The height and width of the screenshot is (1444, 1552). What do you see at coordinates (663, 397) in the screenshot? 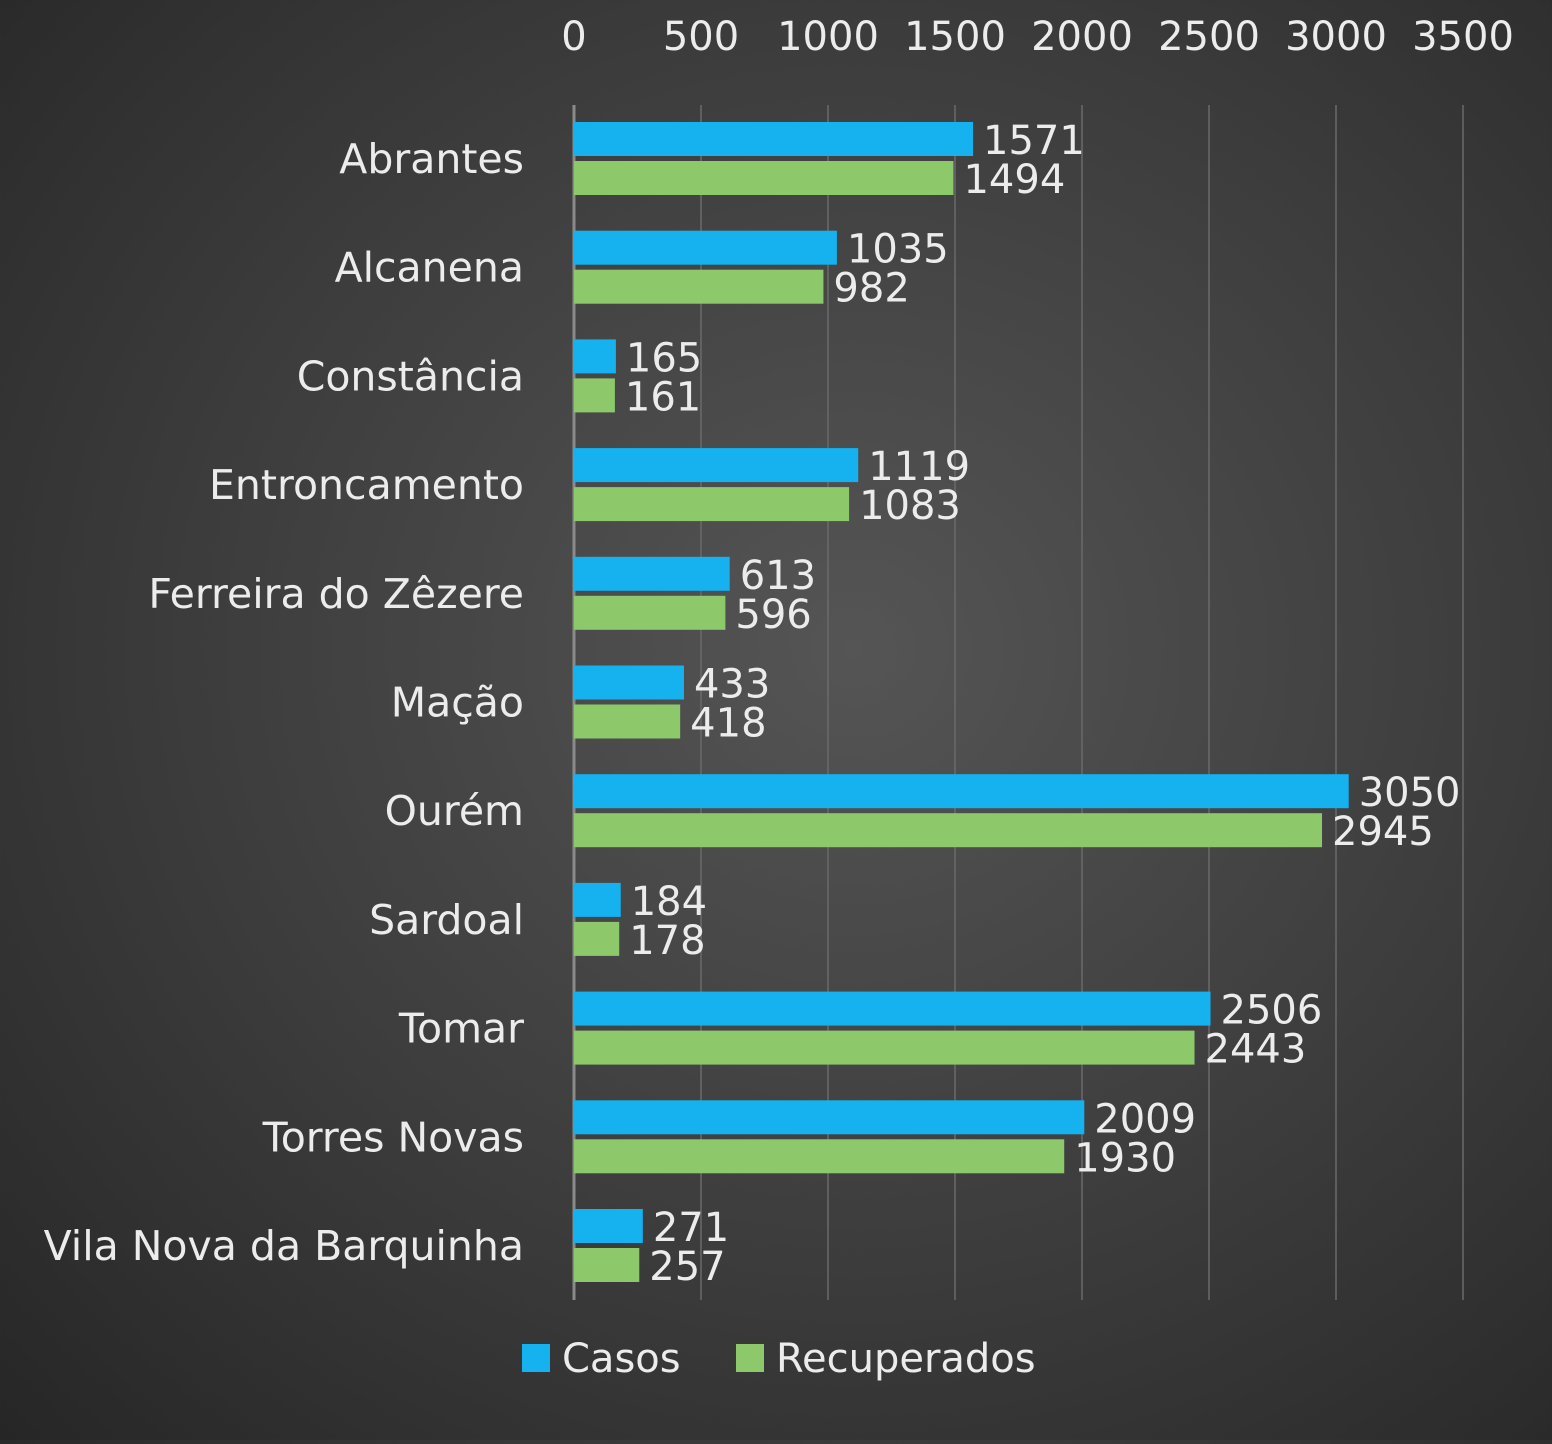
I see `data-label-recuperados-constancia: 161` at bounding box center [663, 397].